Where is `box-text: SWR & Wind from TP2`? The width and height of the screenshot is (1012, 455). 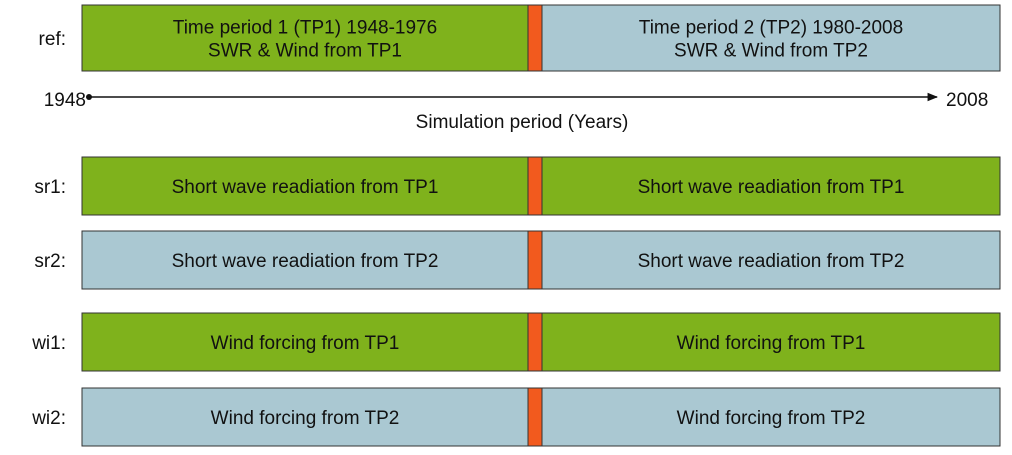 box-text: SWR & Wind from TP2 is located at coordinates (771, 51).